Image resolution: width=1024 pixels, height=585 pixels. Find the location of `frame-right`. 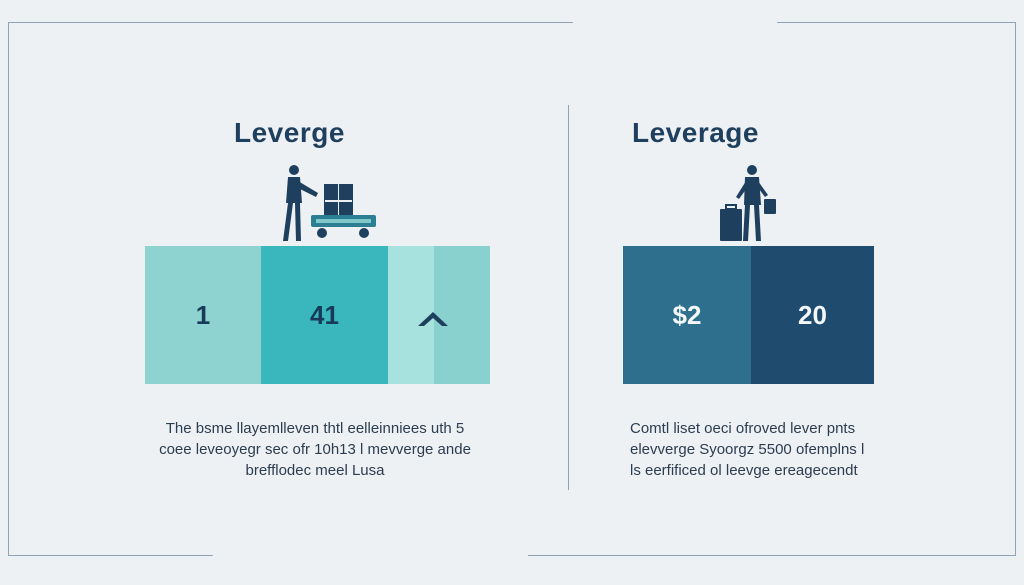

frame-right is located at coordinates (1015, 289).